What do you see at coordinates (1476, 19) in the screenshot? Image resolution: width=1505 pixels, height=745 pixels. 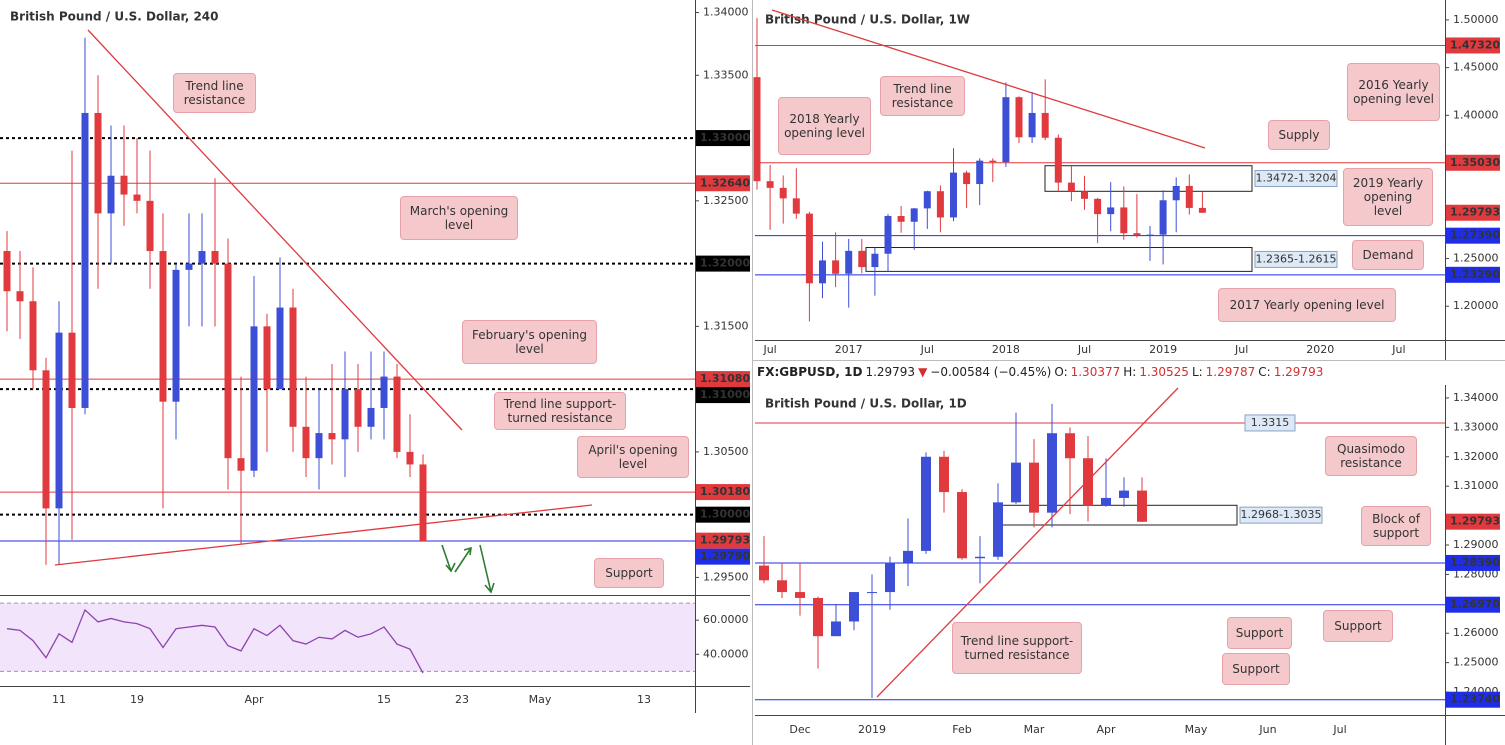 I see `y-tick-label: 1.50000` at bounding box center [1476, 19].